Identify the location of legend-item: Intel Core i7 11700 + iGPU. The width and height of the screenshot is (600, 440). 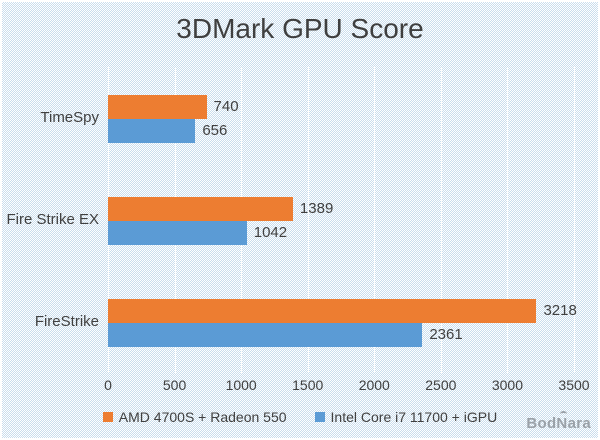
(406, 417).